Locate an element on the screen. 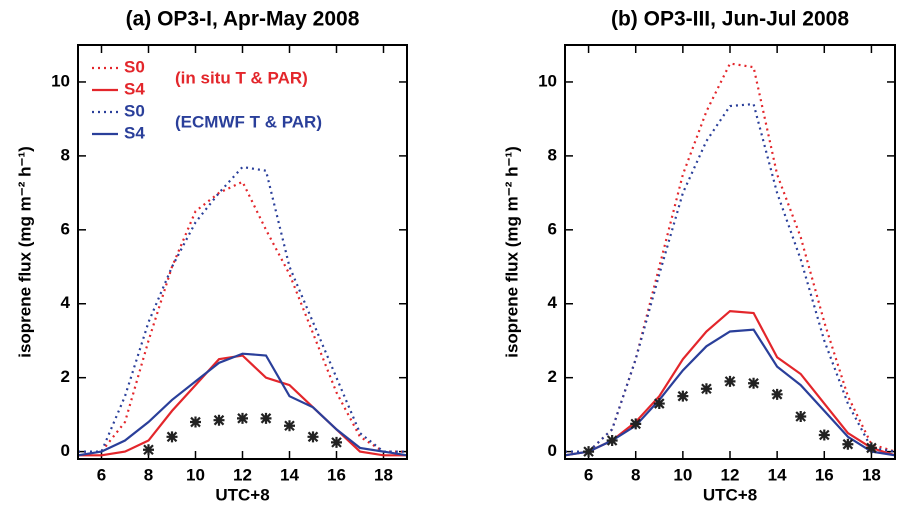 This screenshot has height=516, width=898. annotation: (in situ T & PAR) is located at coordinates (241, 77).